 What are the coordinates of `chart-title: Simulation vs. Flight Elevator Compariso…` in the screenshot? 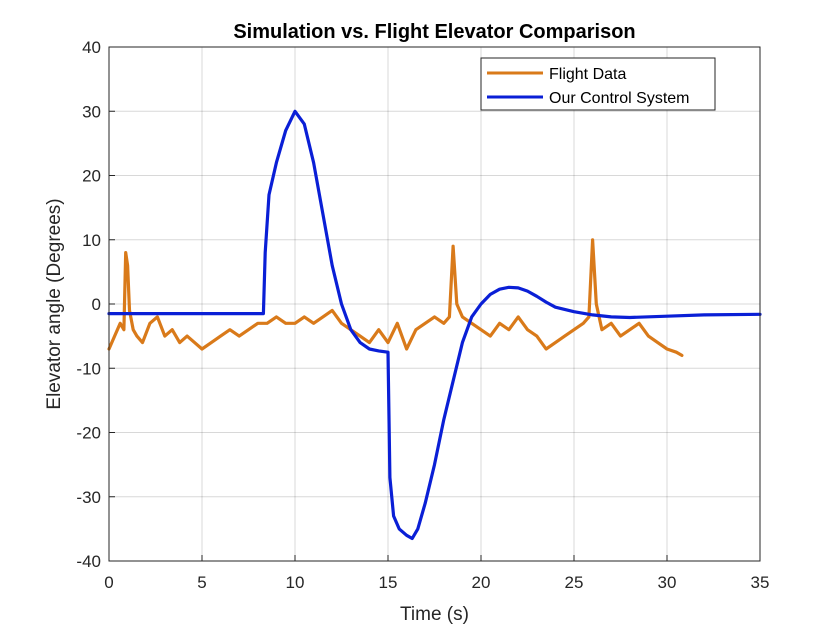 It's located at (434, 32).